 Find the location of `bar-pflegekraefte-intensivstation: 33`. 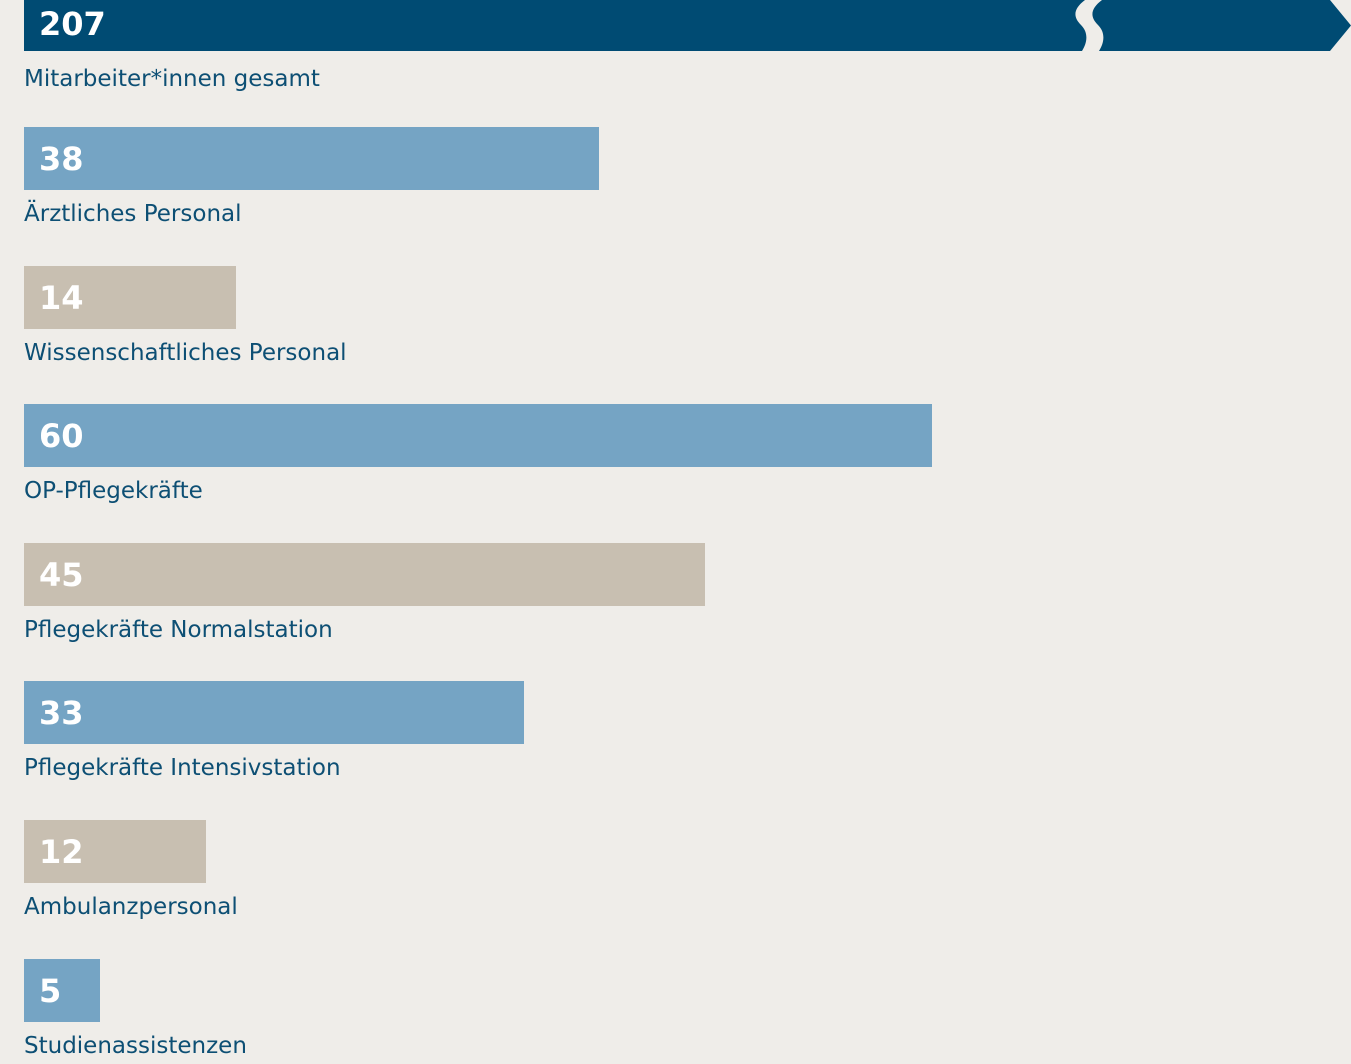

bar-pflegekraefte-intensivstation: 33 is located at coordinates (274, 712).